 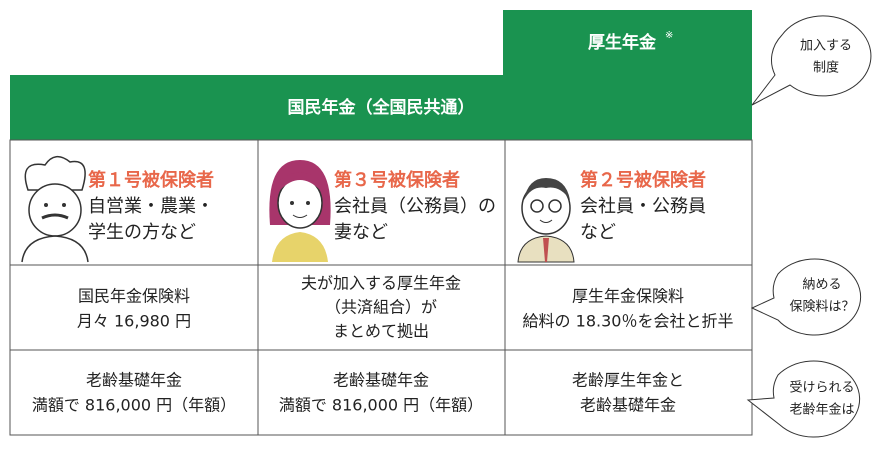 What do you see at coordinates (142, 232) in the screenshot?
I see `desc: 学生の方など` at bounding box center [142, 232].